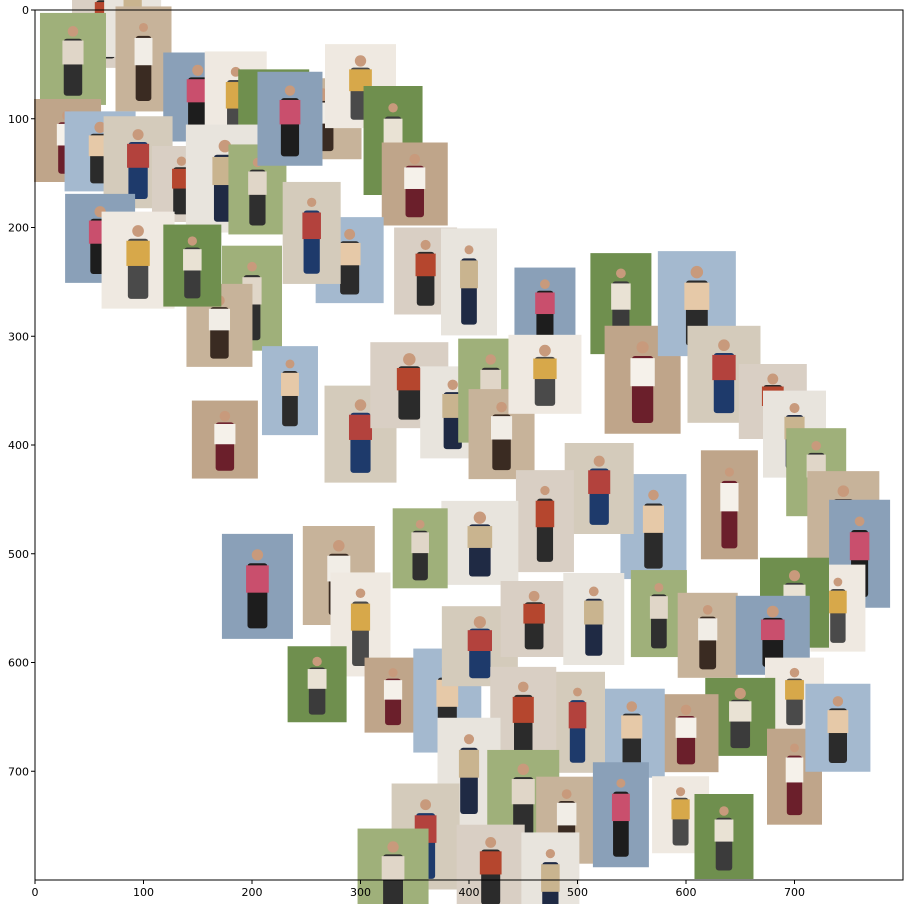 This screenshot has height=904, width=910. Describe the element at coordinates (686, 892) in the screenshot. I see `x-tick-label: 600` at that location.